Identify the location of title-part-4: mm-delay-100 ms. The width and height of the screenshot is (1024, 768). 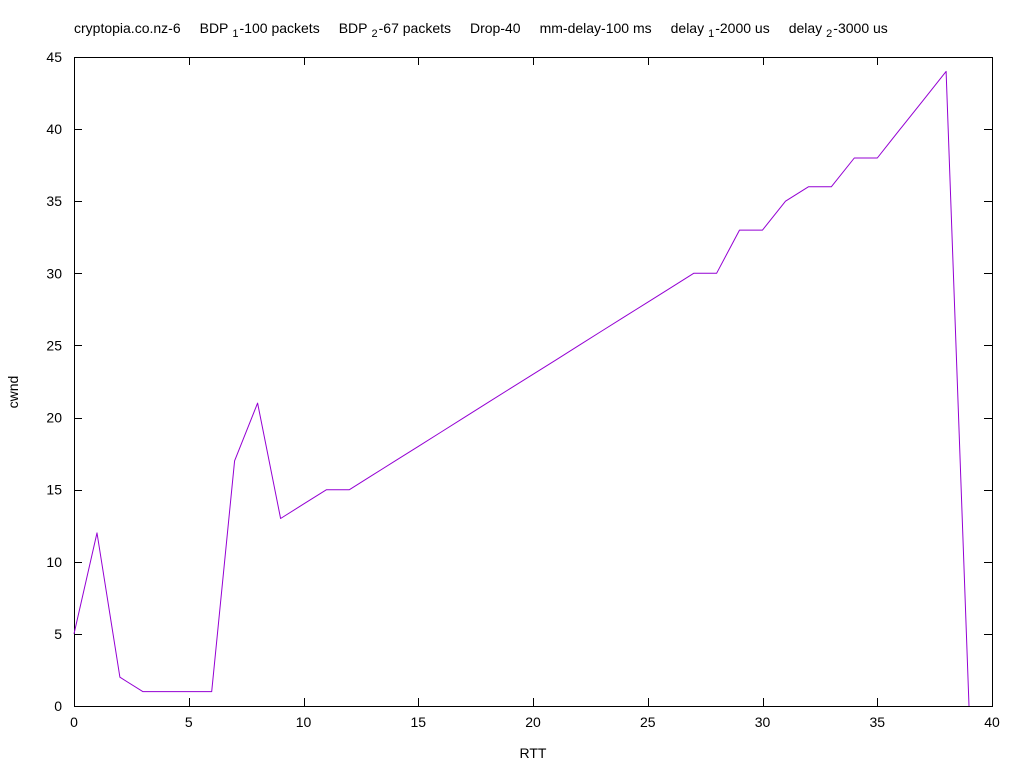
(596, 28).